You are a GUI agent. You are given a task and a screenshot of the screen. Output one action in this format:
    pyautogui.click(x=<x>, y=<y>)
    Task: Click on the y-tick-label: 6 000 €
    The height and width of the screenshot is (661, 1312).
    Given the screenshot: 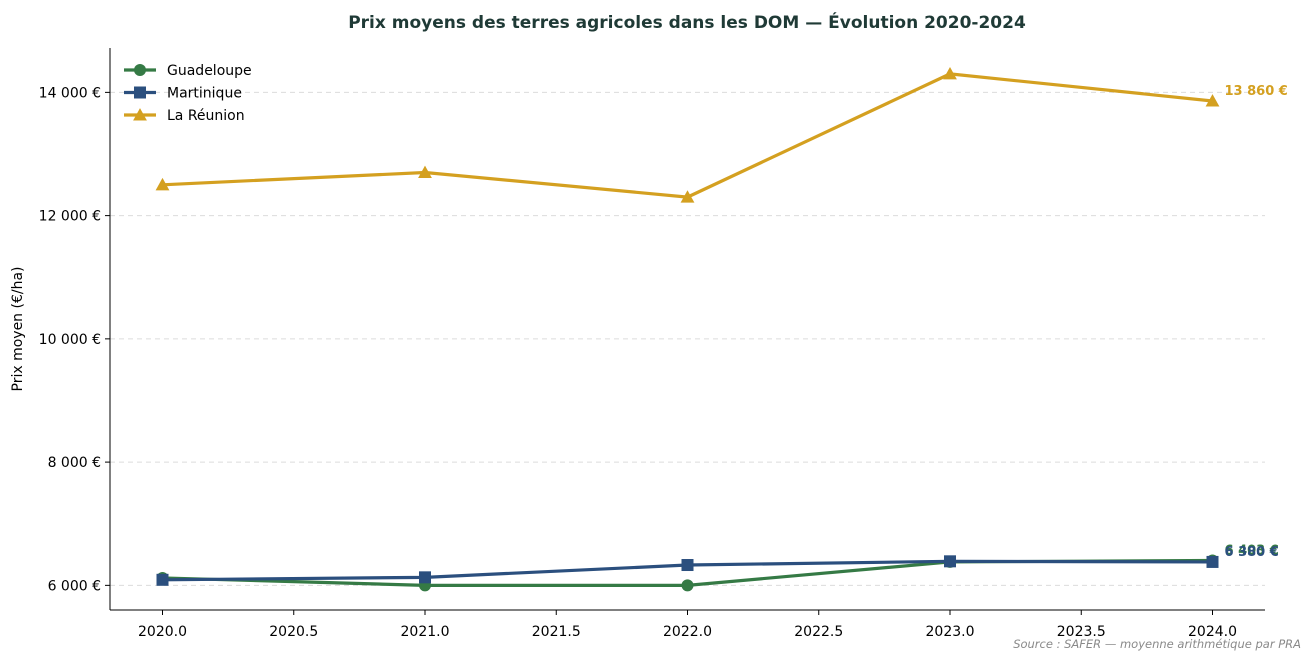 What is the action you would take?
    pyautogui.click(x=74, y=586)
    